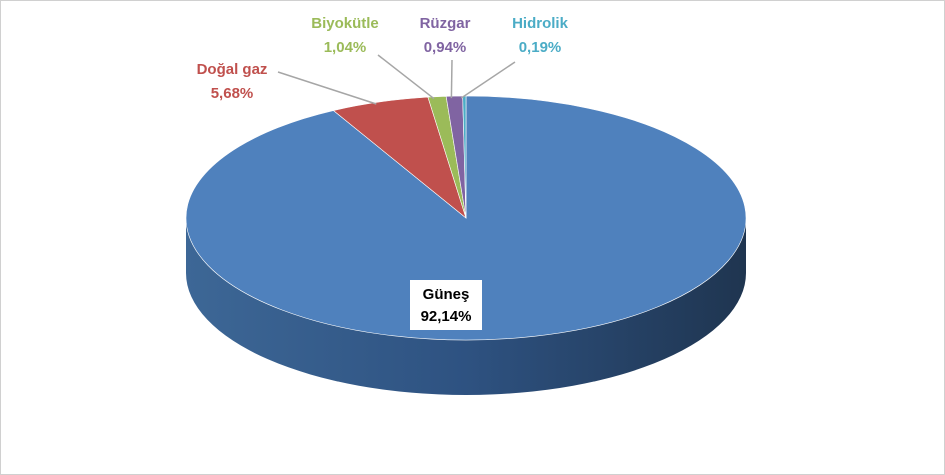 Image resolution: width=945 pixels, height=475 pixels. Describe the element at coordinates (445, 47) in the screenshot. I see `data-label-value: 0,94%` at that location.